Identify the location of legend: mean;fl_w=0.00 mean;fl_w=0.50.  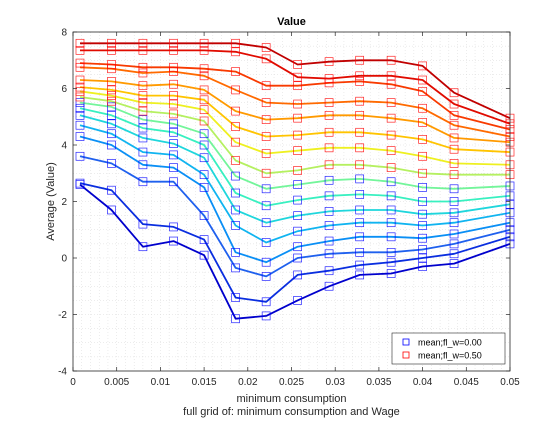
(448, 348).